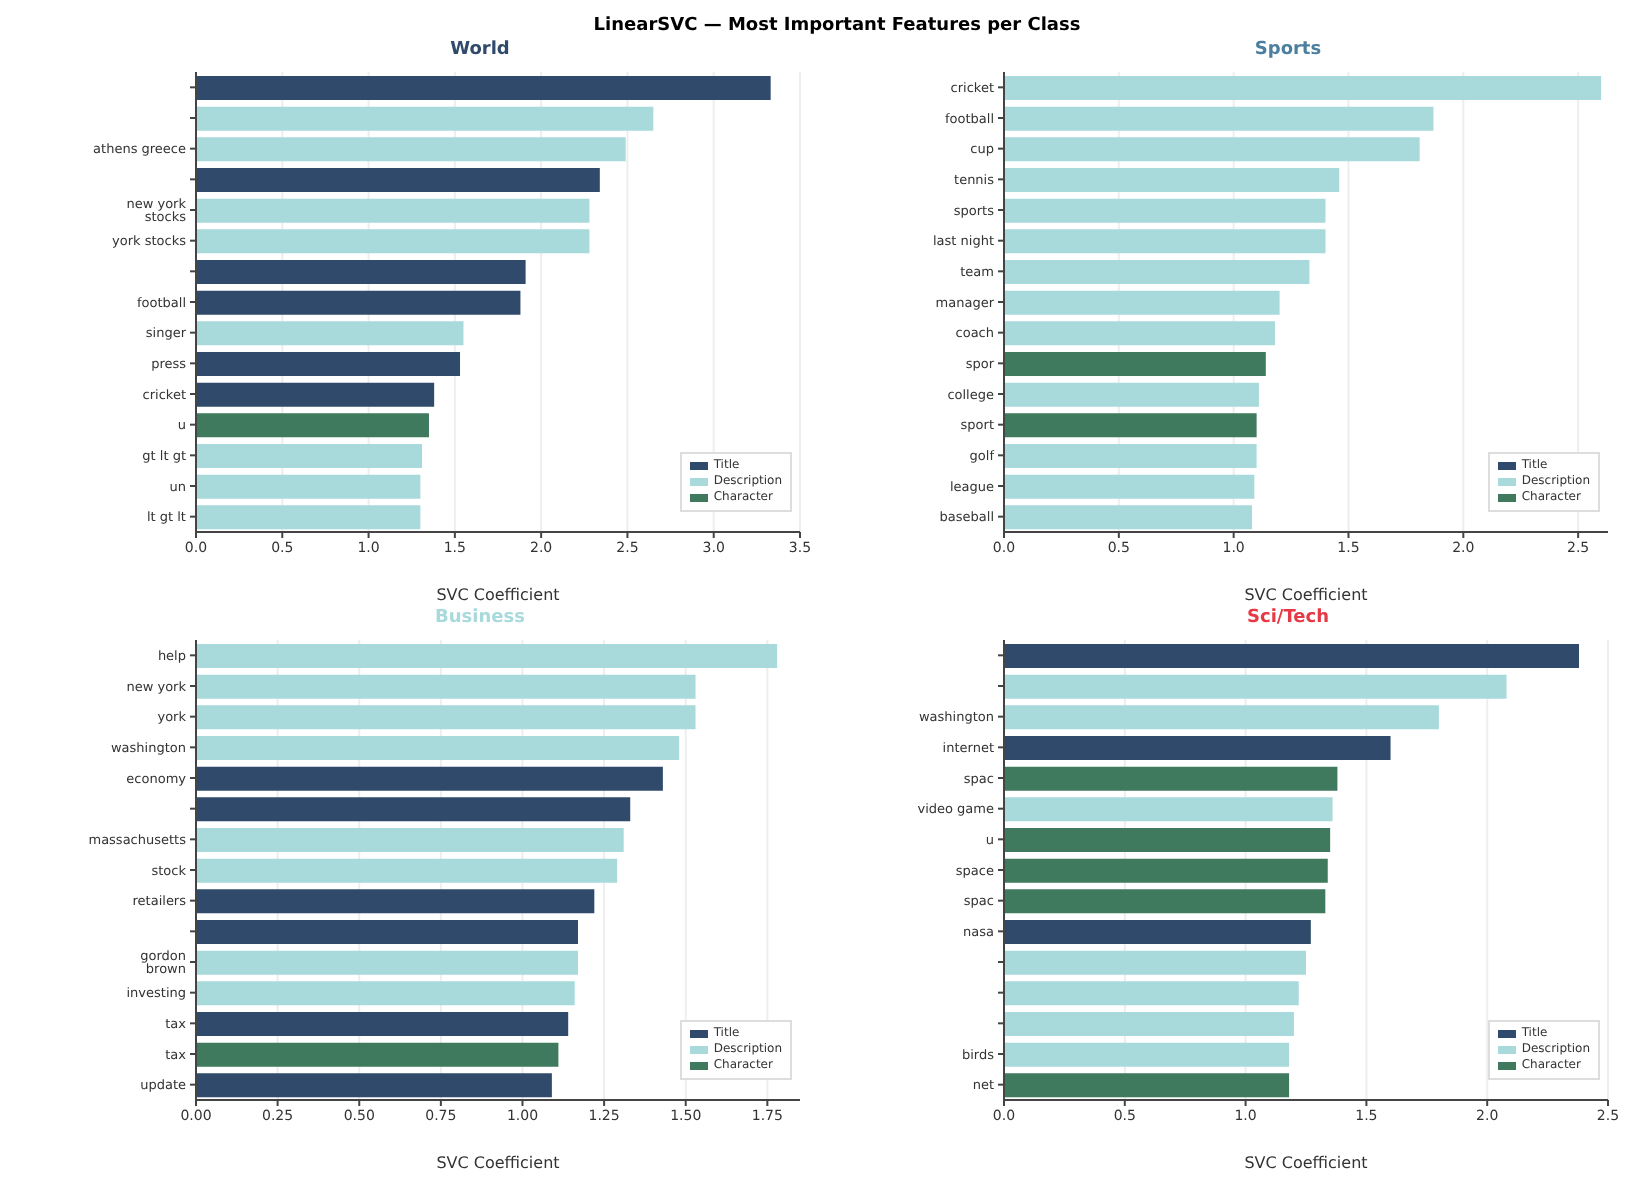 This screenshot has height=1184, width=1642. Describe the element at coordinates (480, 52) in the screenshot. I see `chart-title: World` at that location.